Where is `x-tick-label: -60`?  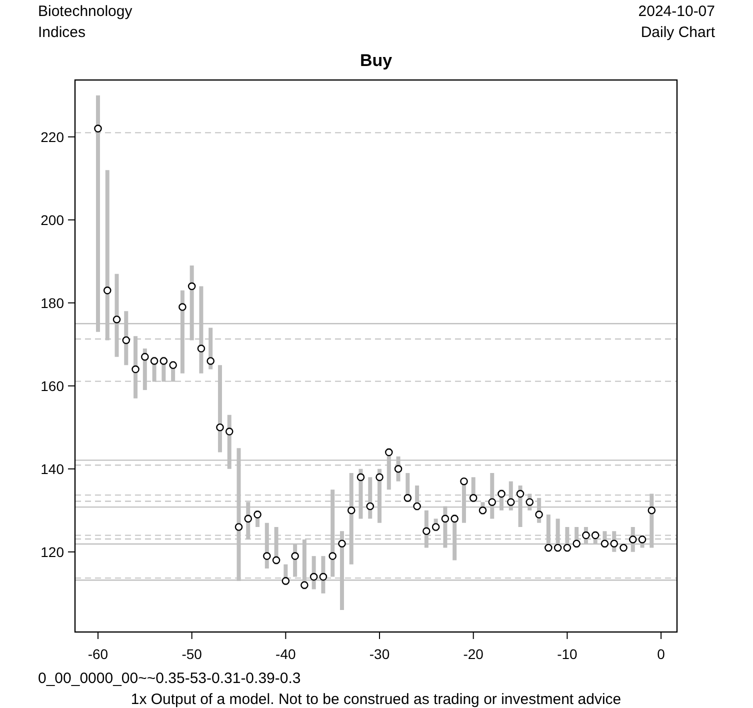 x-tick-label: -60 is located at coordinates (98, 654).